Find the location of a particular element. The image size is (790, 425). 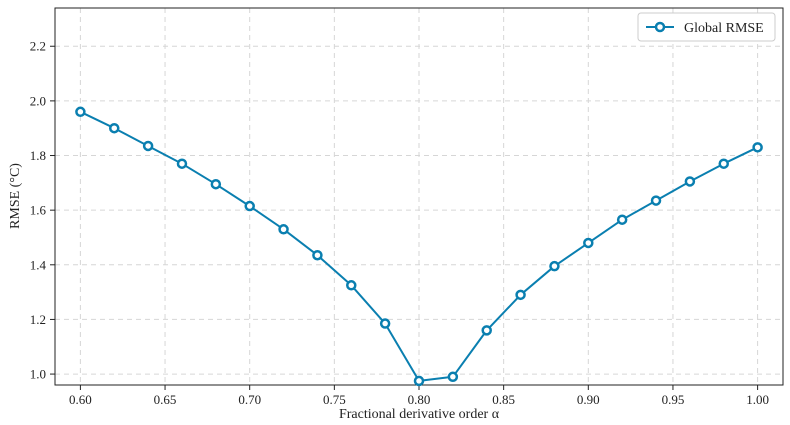

x-tick-label: 0.70 is located at coordinates (249, 399).